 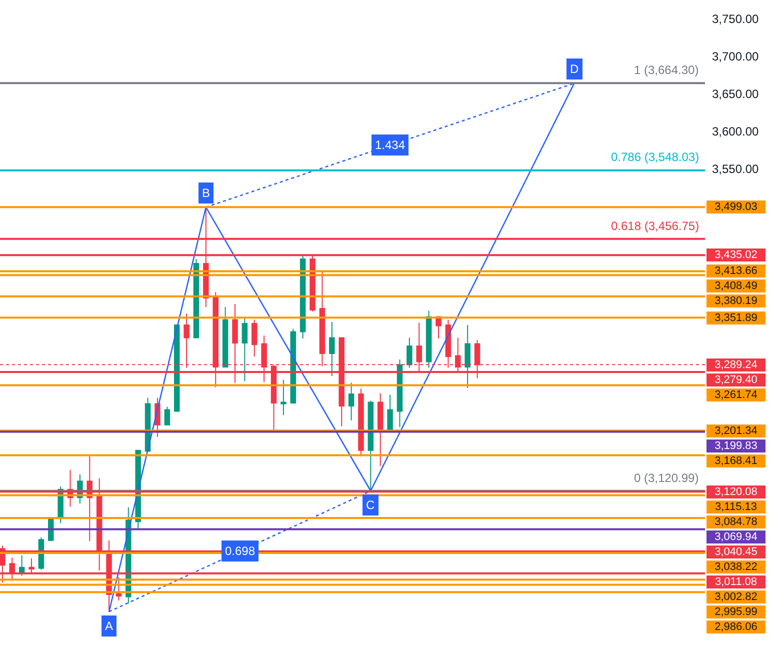 I want to click on y-tick-label: 3,600.00, so click(x=736, y=131).